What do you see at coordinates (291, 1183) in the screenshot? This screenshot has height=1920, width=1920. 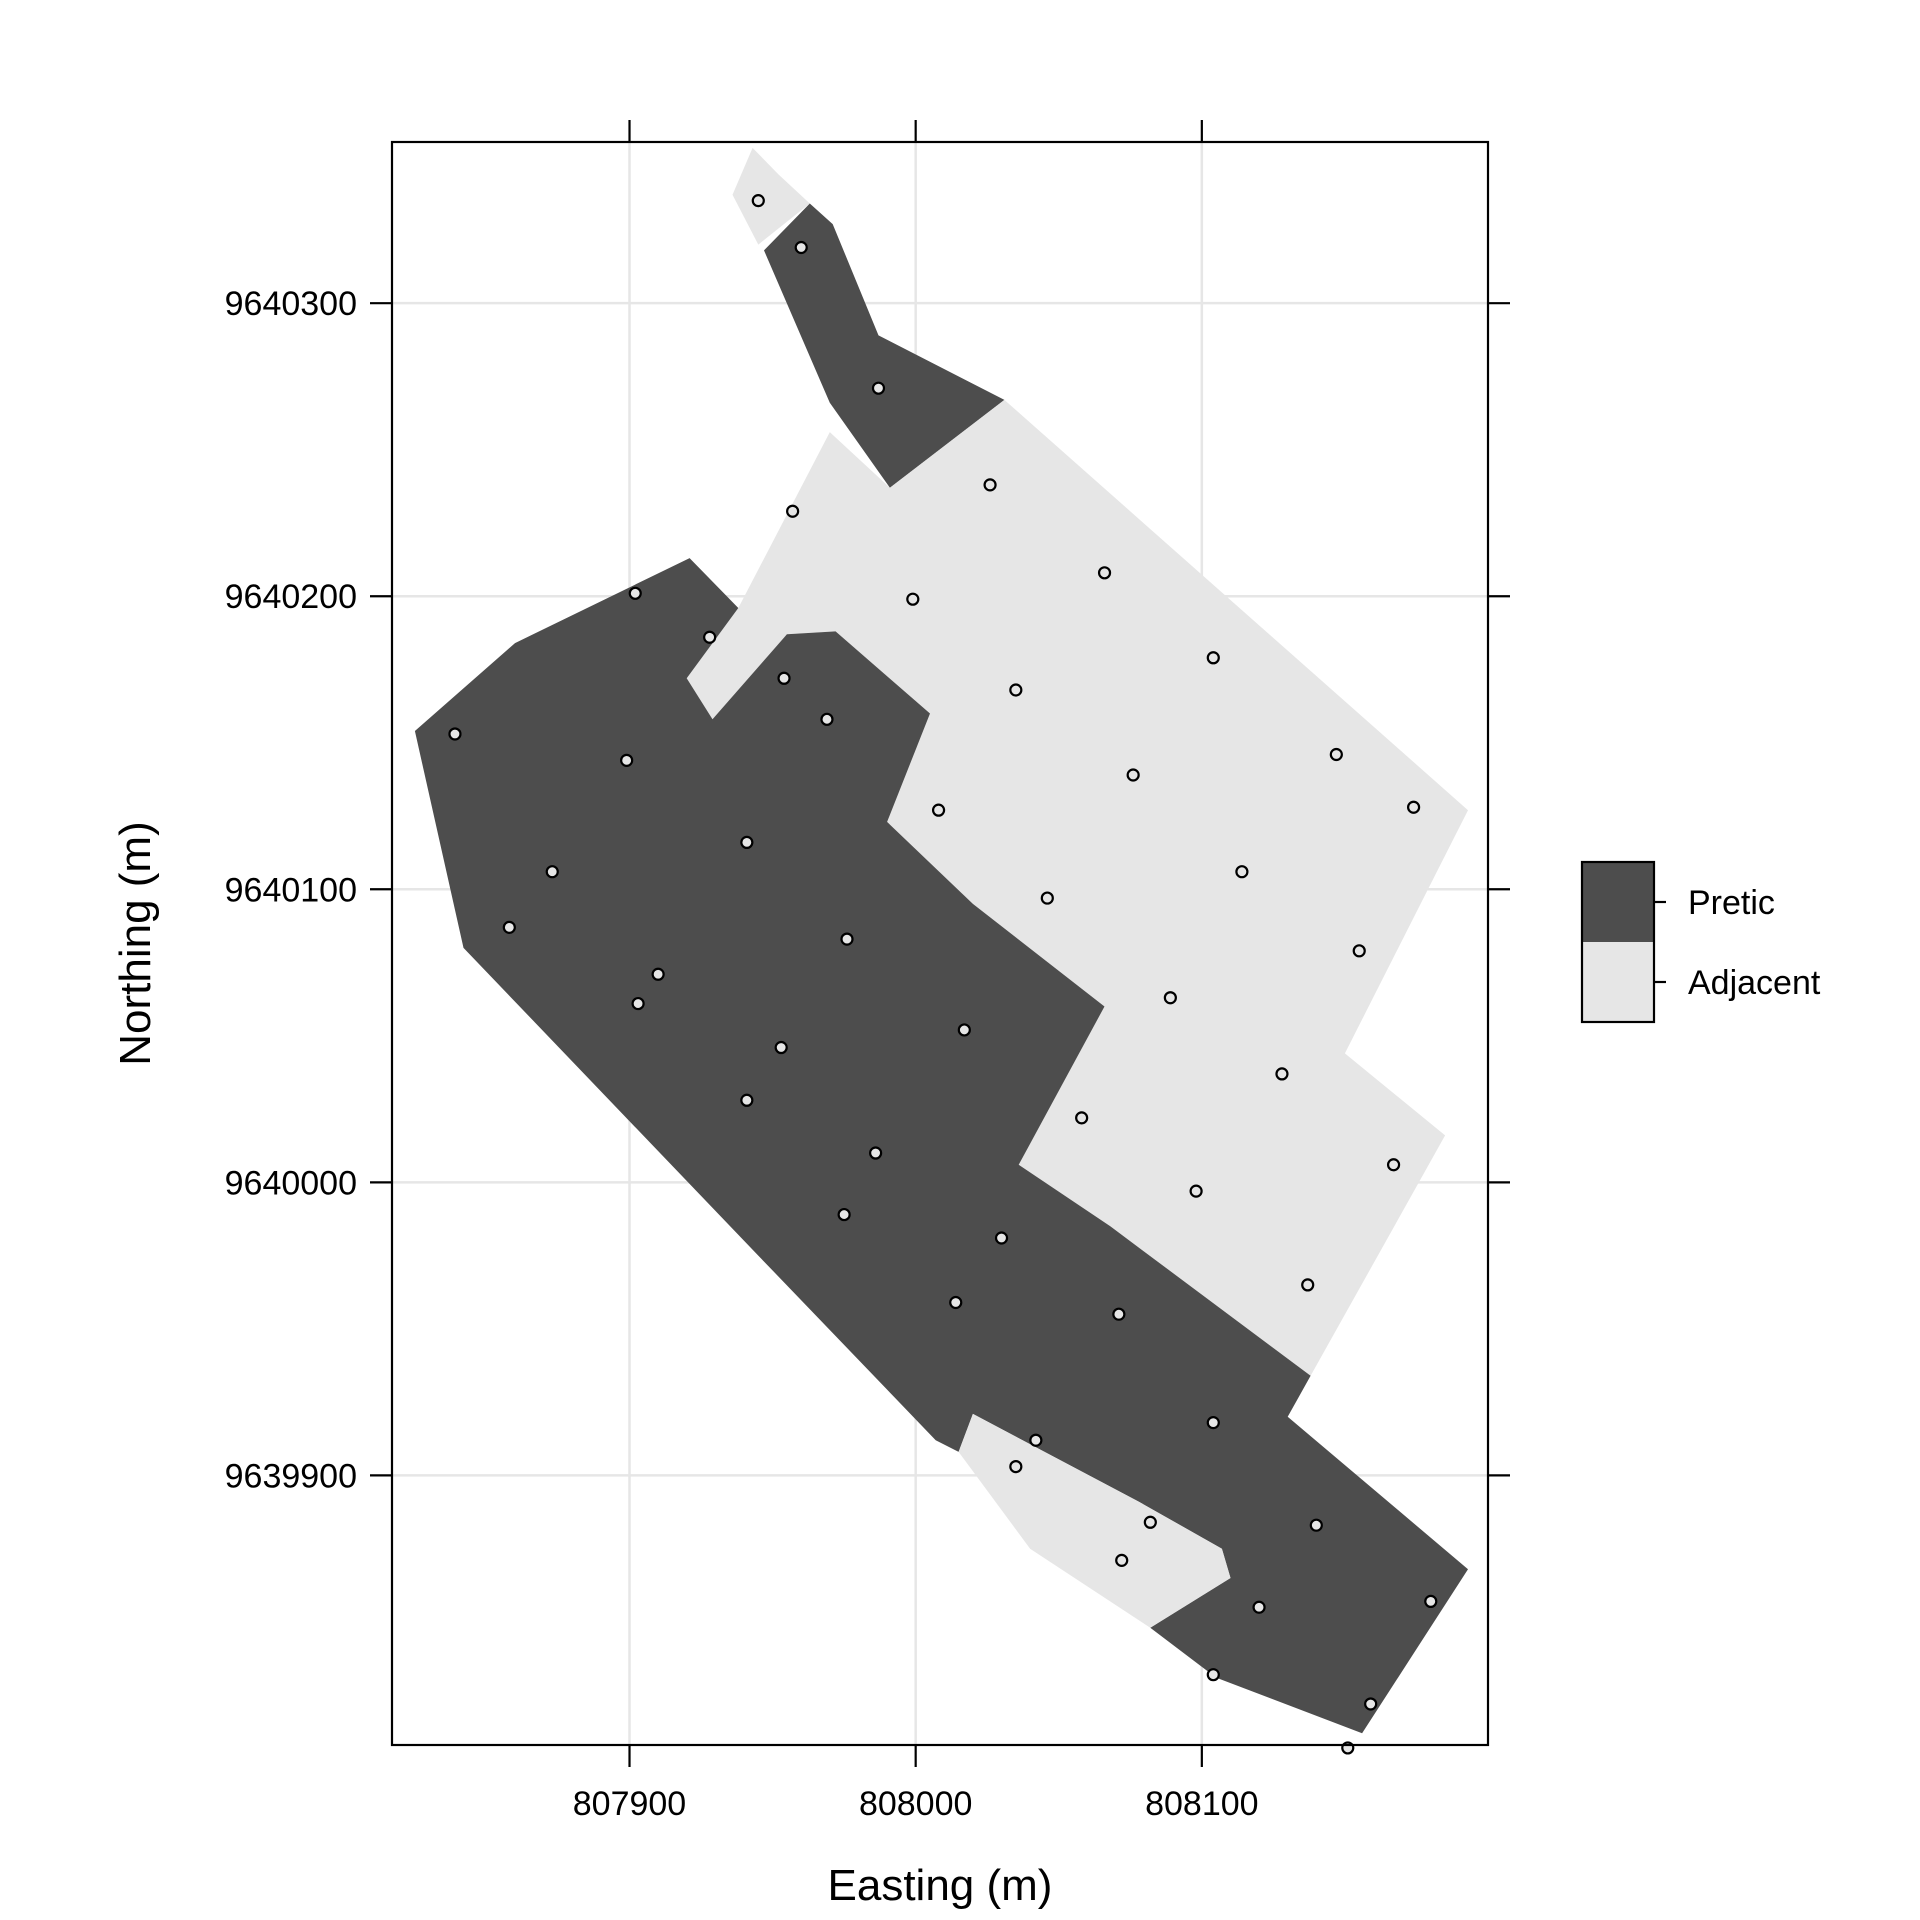 I see `y-tick-label: 9640000` at bounding box center [291, 1183].